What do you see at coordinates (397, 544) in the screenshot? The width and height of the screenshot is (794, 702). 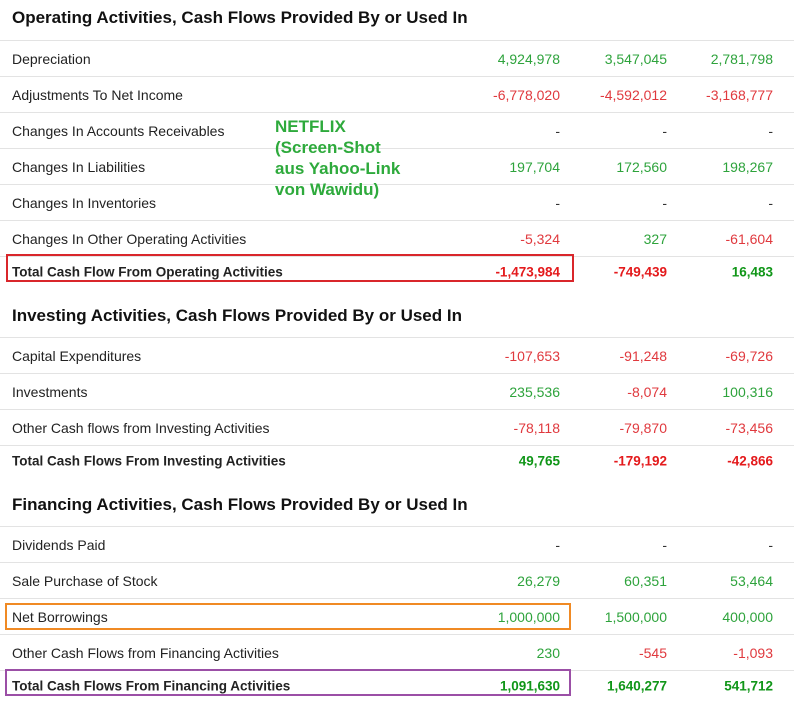 I see `table-row: Dividends Paid - - -` at bounding box center [397, 544].